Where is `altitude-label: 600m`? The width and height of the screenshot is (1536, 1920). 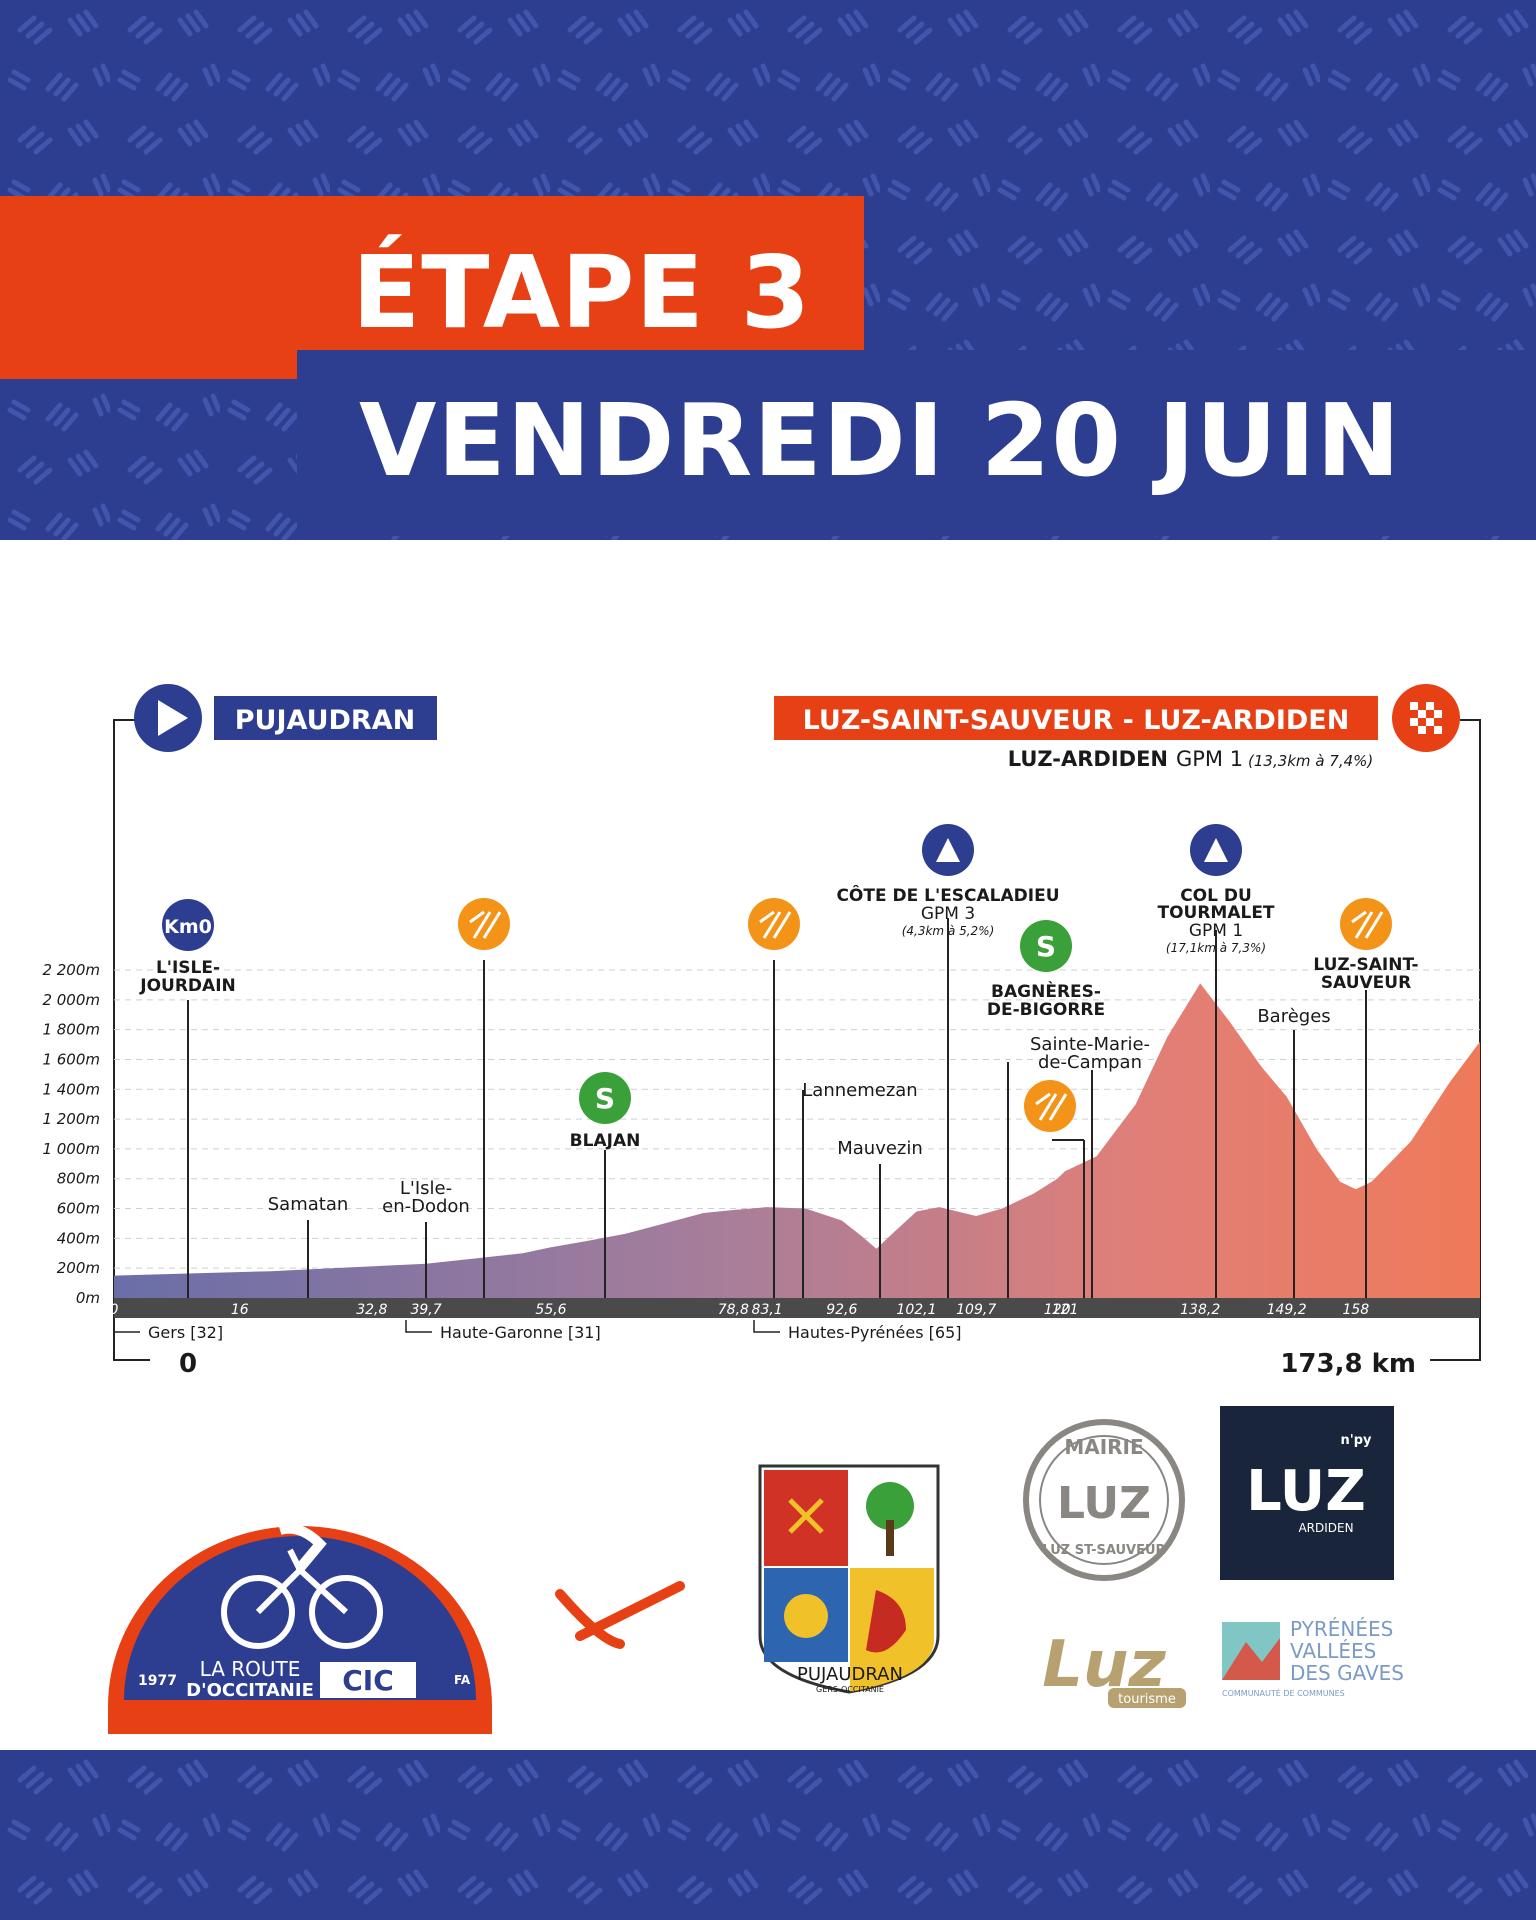
altitude-label: 600m is located at coordinates (78, 1209).